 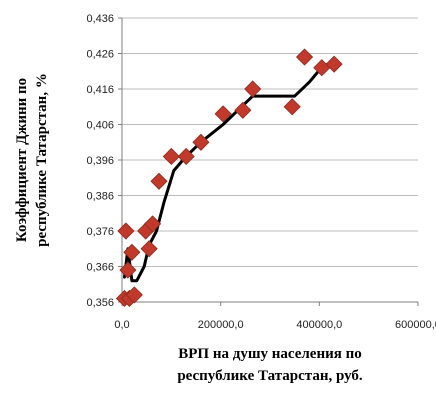 What do you see at coordinates (22, 160) in the screenshot?
I see `y-axis-title-line: Коэффициент Джини по` at bounding box center [22, 160].